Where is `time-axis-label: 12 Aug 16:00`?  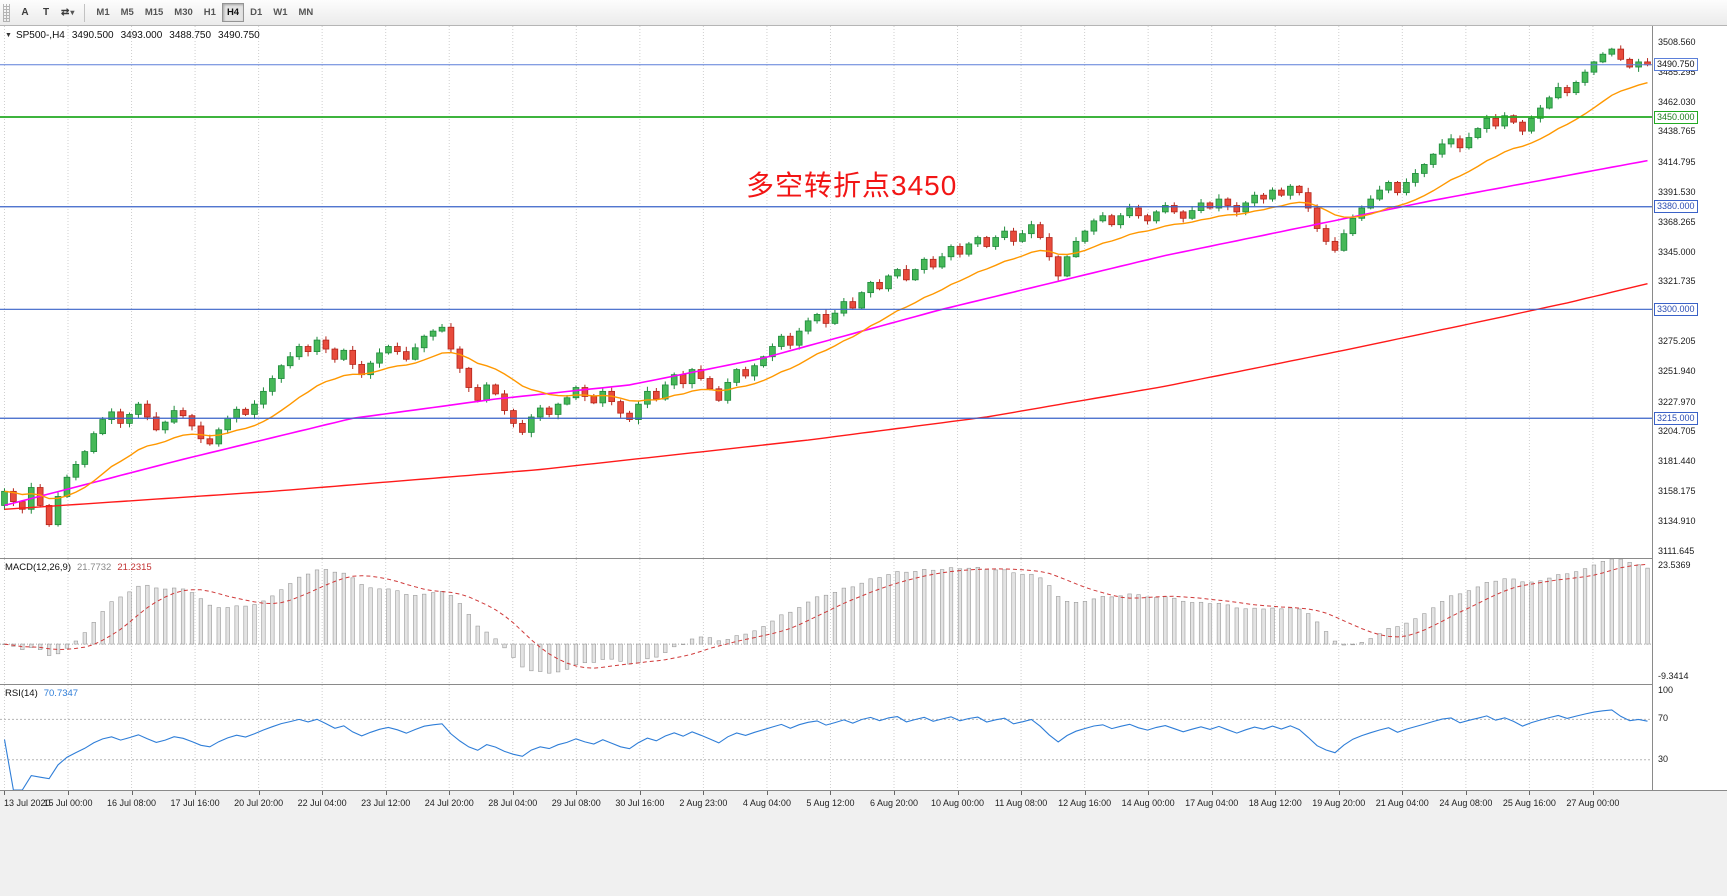 time-axis-label: 12 Aug 16:00 is located at coordinates (1085, 803).